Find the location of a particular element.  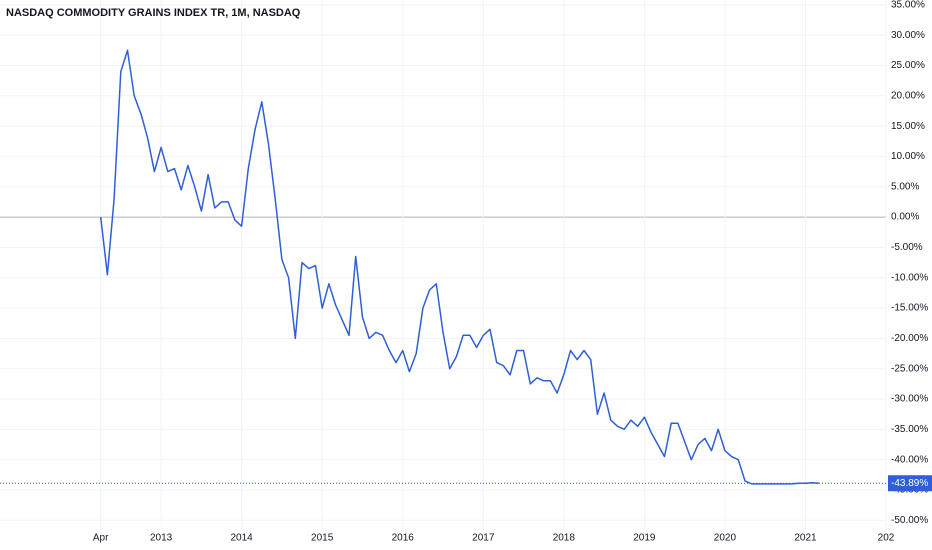

y-tick-label: -5.00% is located at coordinates (907, 247).